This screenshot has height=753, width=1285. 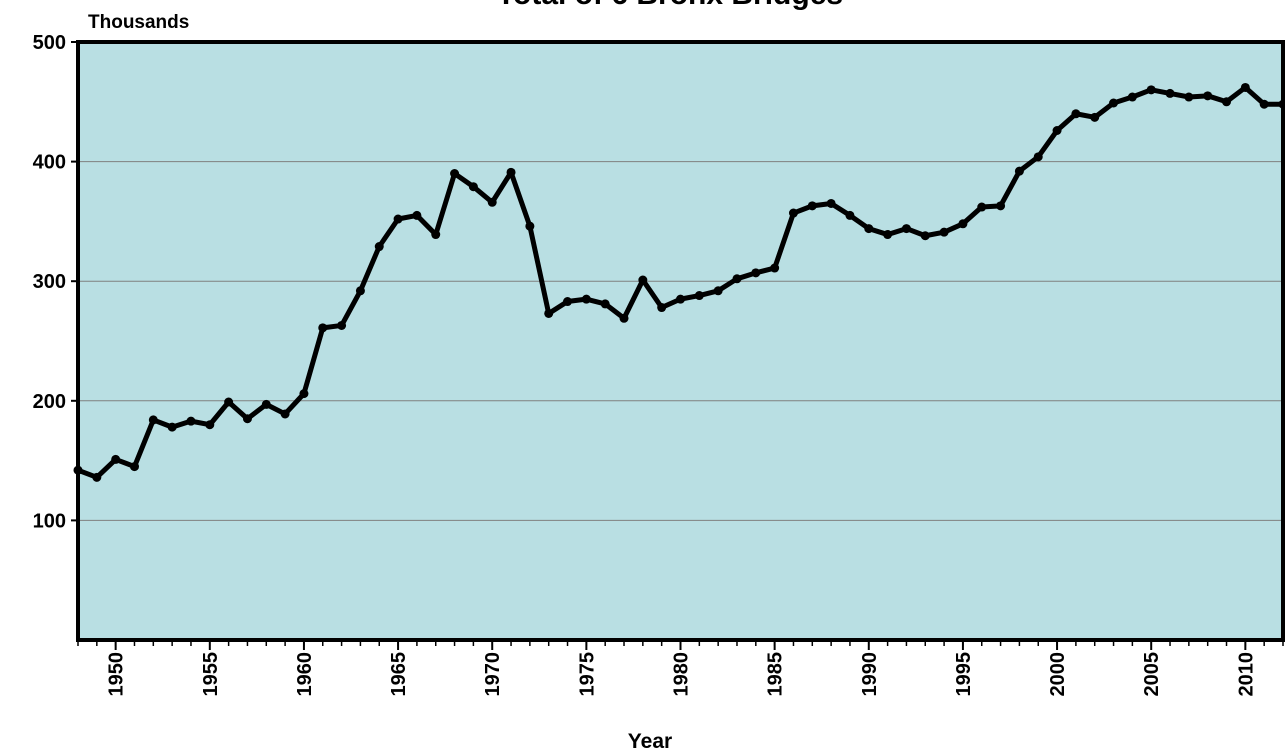 What do you see at coordinates (776, 674) in the screenshot?
I see `x-tick-label: 1985` at bounding box center [776, 674].